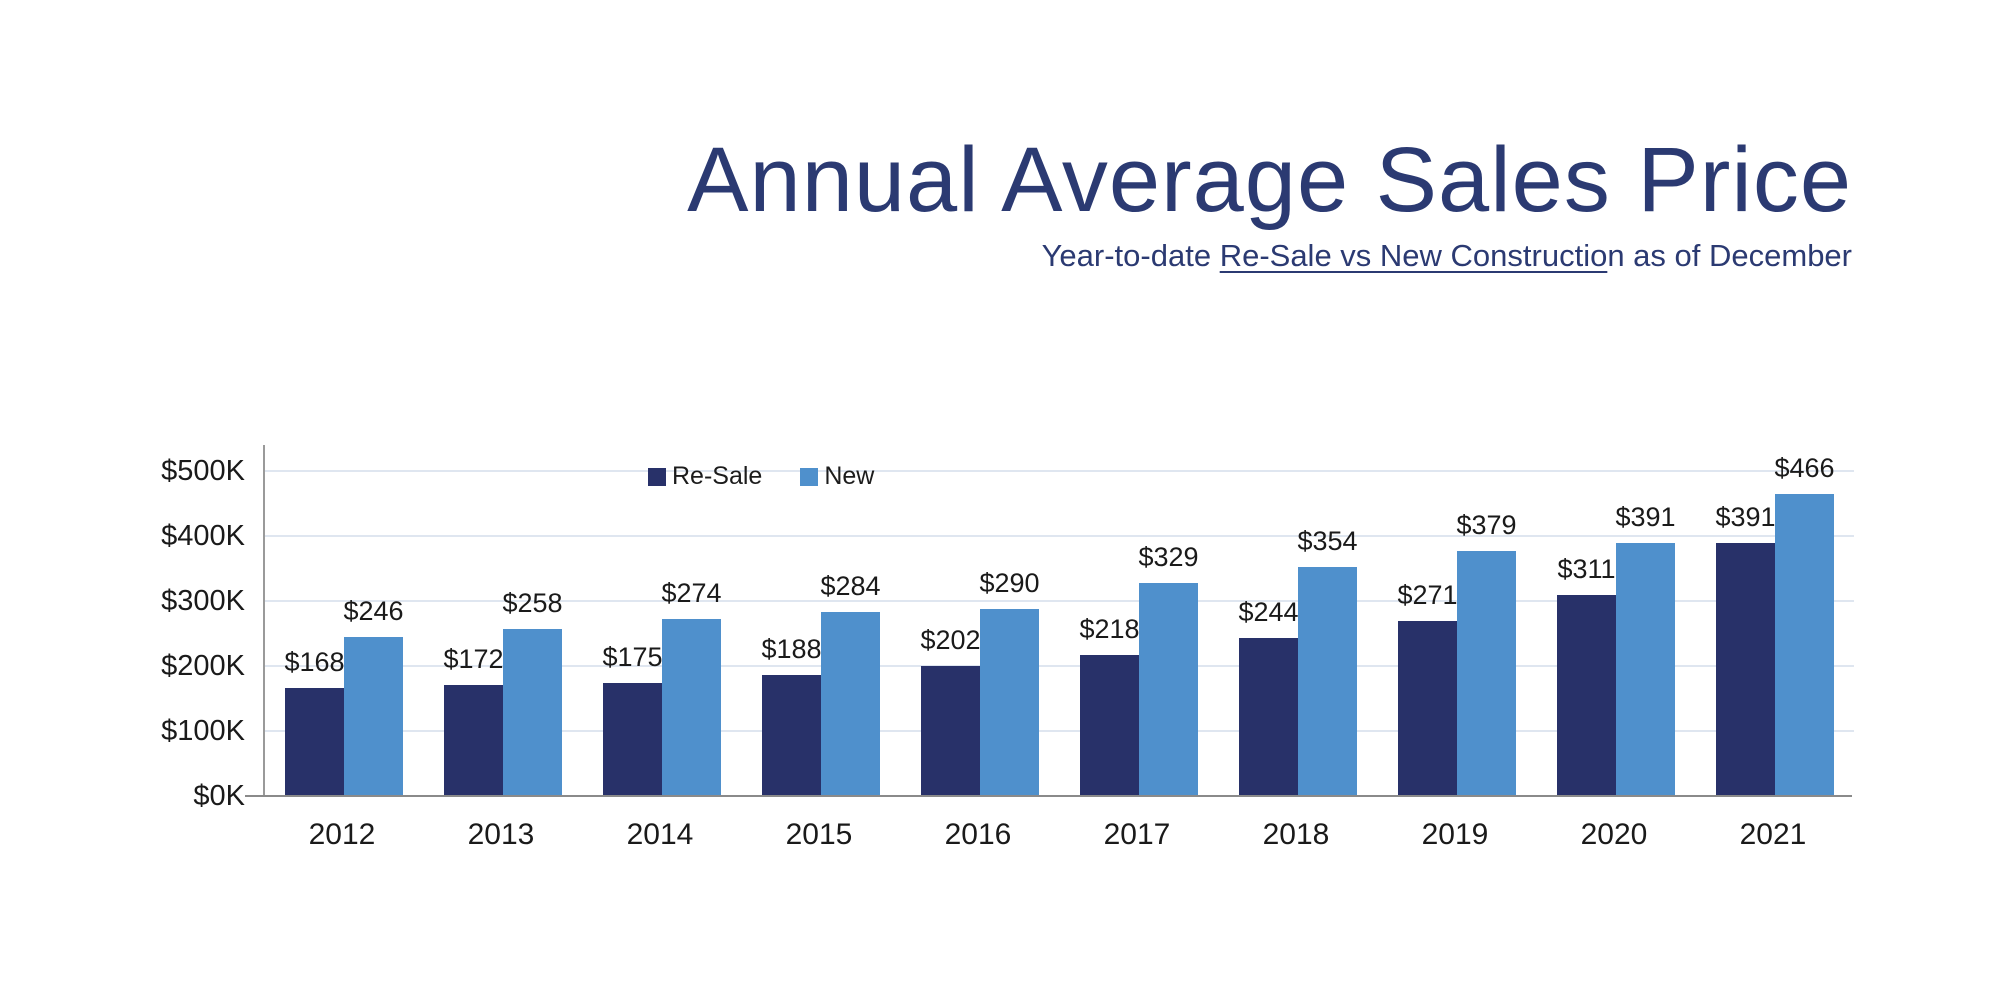  What do you see at coordinates (1109, 726) in the screenshot?
I see `bar-resale-2017` at bounding box center [1109, 726].